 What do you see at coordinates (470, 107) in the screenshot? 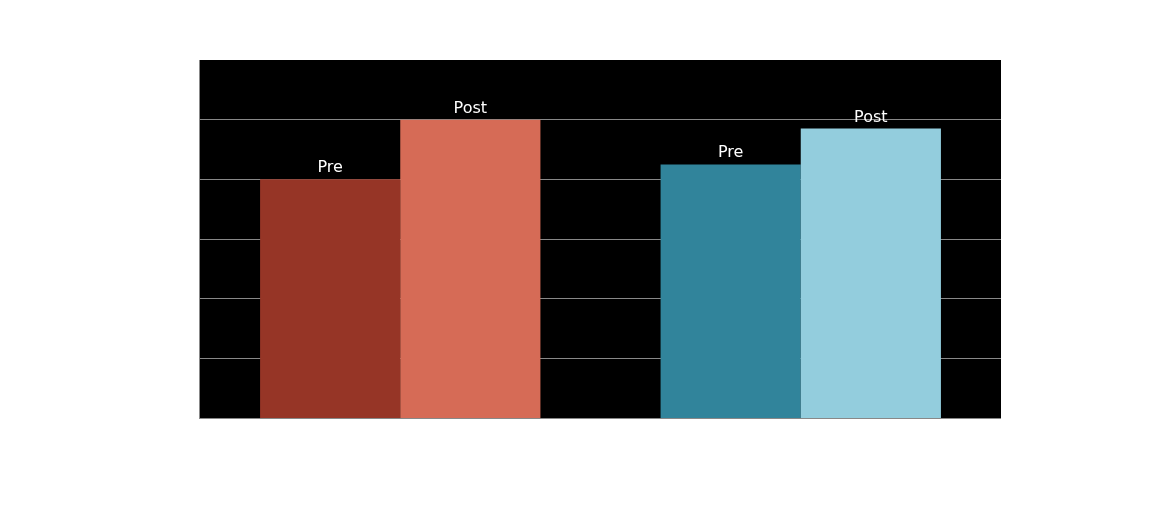
I see `series-label: Post` at bounding box center [470, 107].